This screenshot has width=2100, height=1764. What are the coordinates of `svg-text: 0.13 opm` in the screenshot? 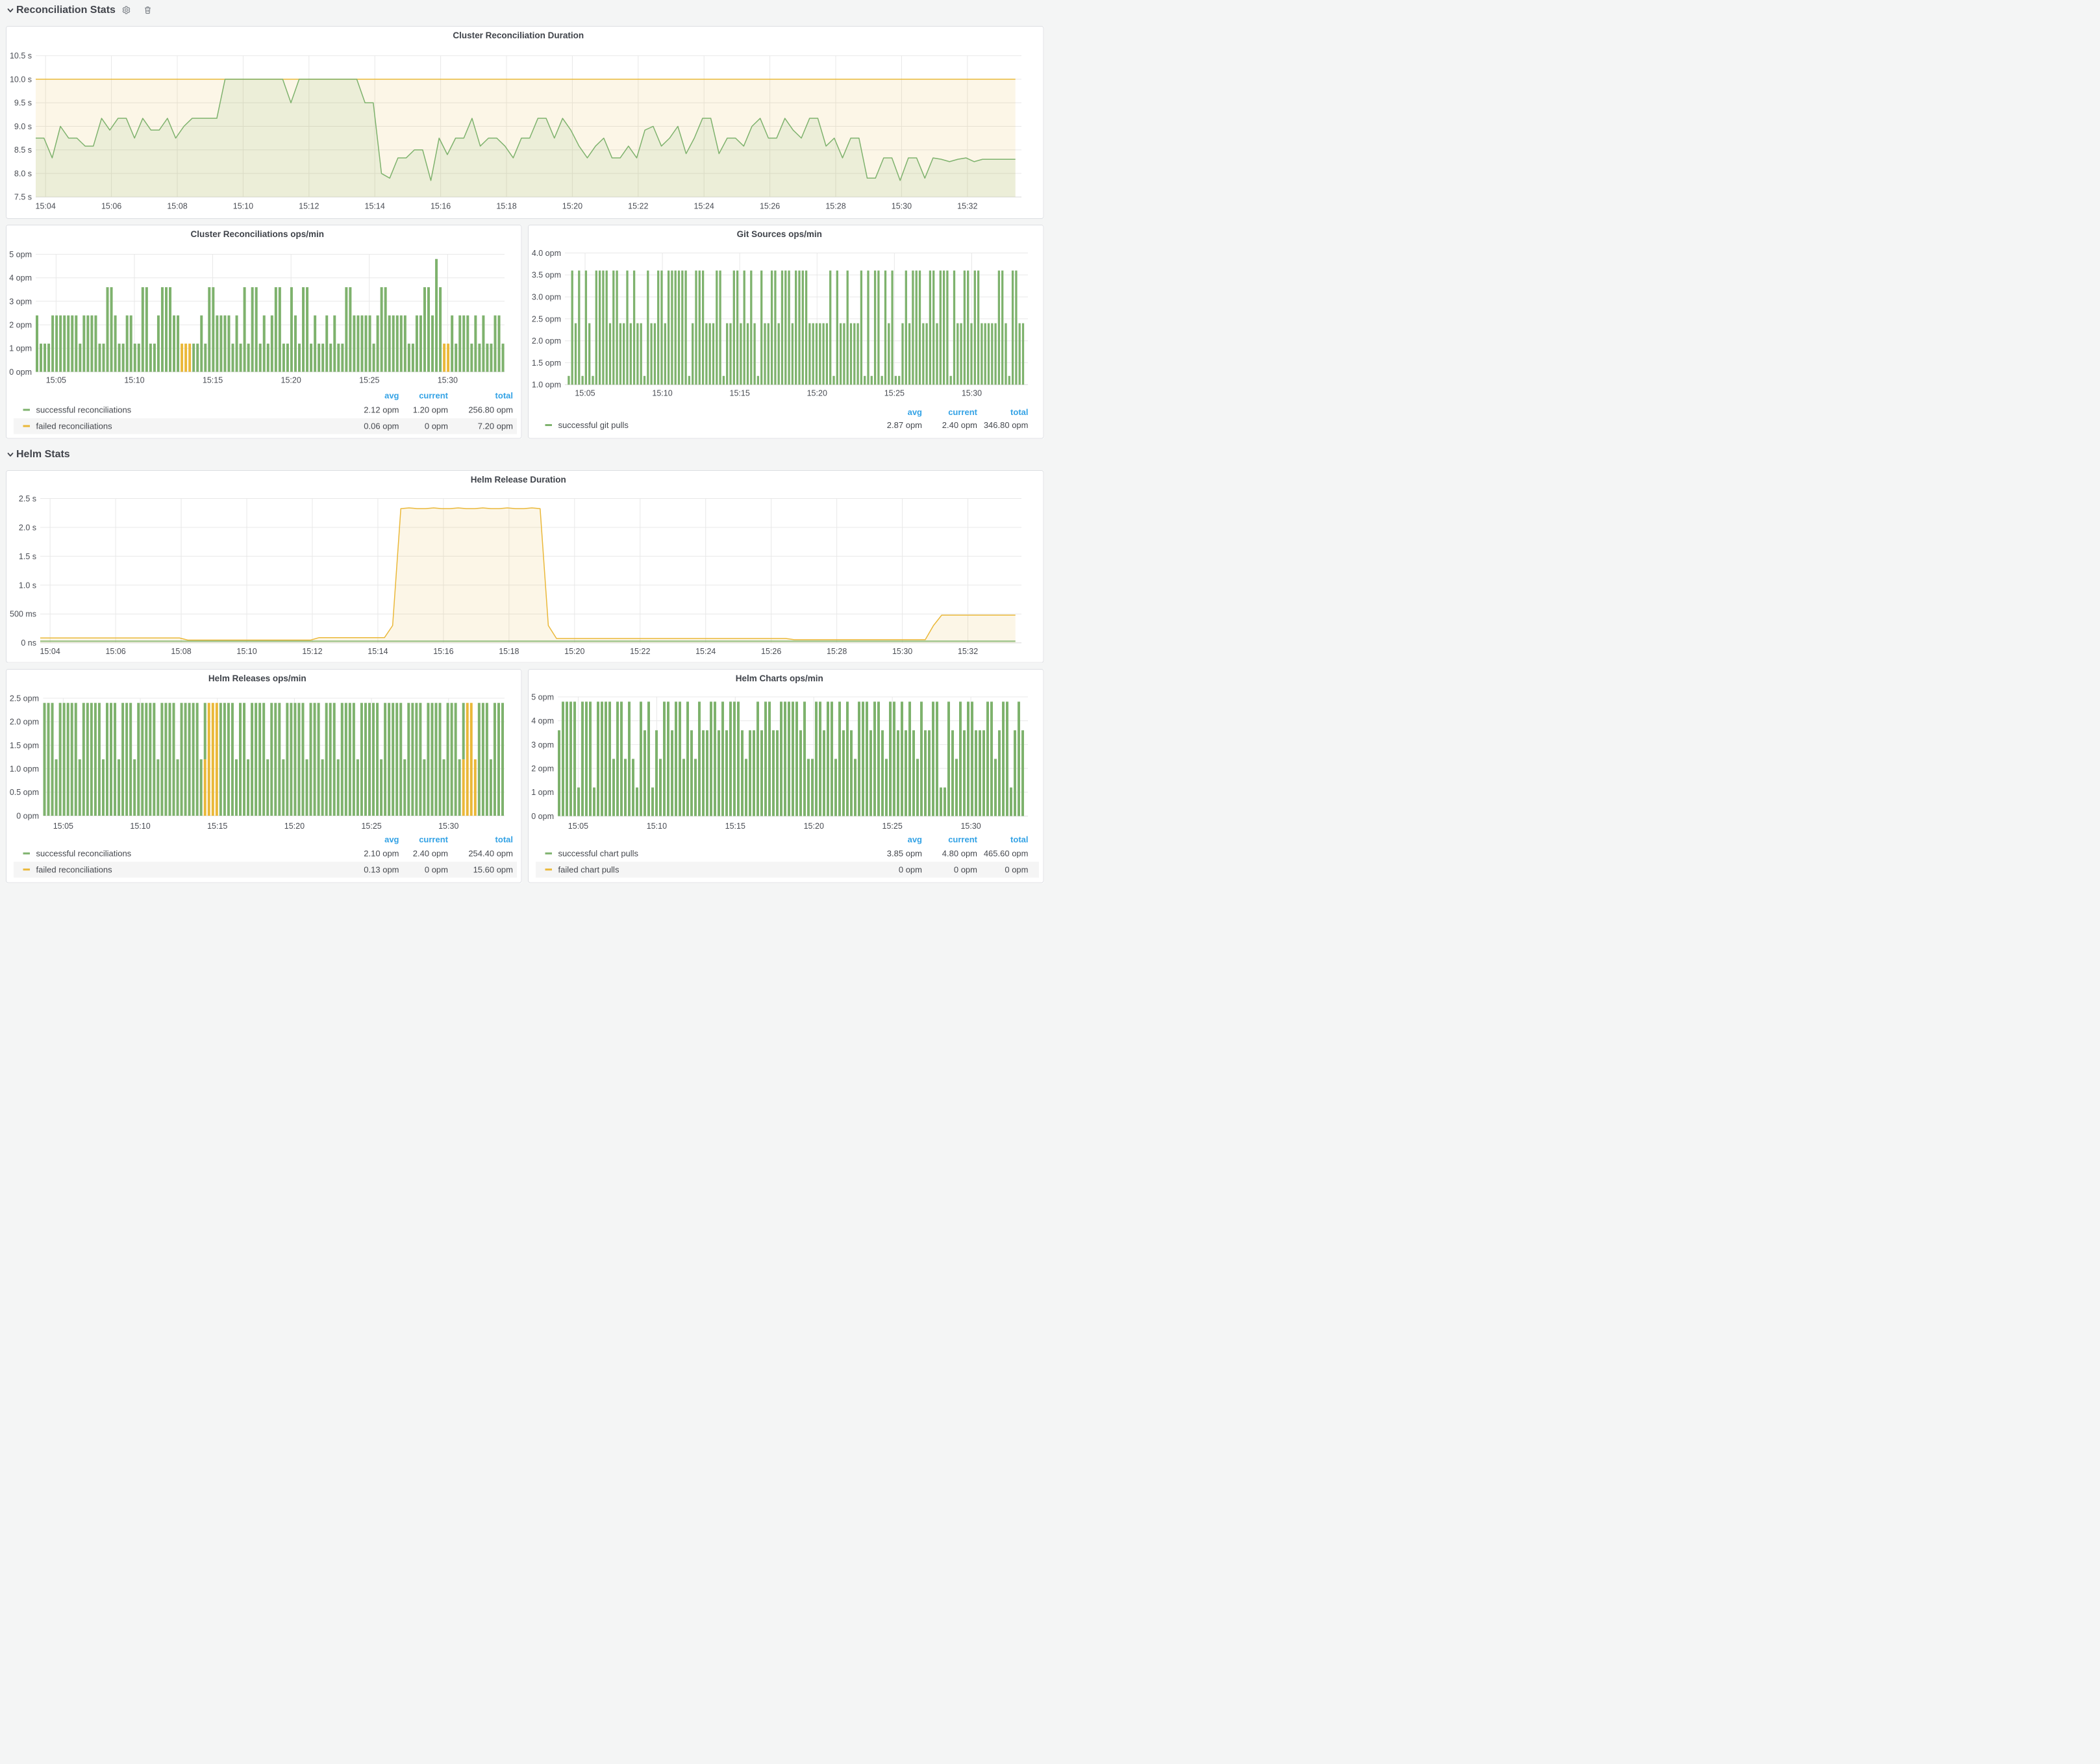 It's located at (381, 869).